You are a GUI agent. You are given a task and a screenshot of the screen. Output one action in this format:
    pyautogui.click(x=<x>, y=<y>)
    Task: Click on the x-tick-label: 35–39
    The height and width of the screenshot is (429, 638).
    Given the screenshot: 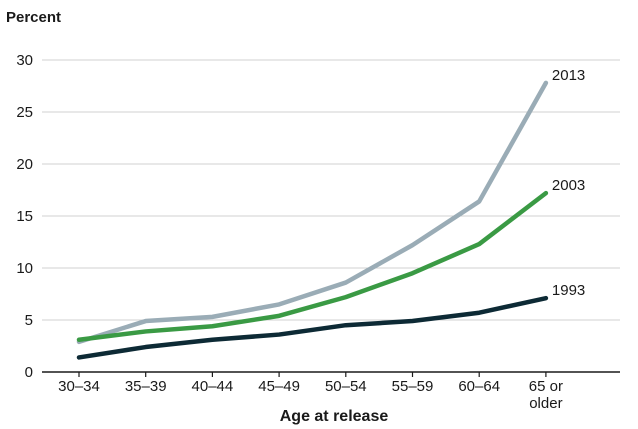 What is the action you would take?
    pyautogui.click(x=146, y=386)
    